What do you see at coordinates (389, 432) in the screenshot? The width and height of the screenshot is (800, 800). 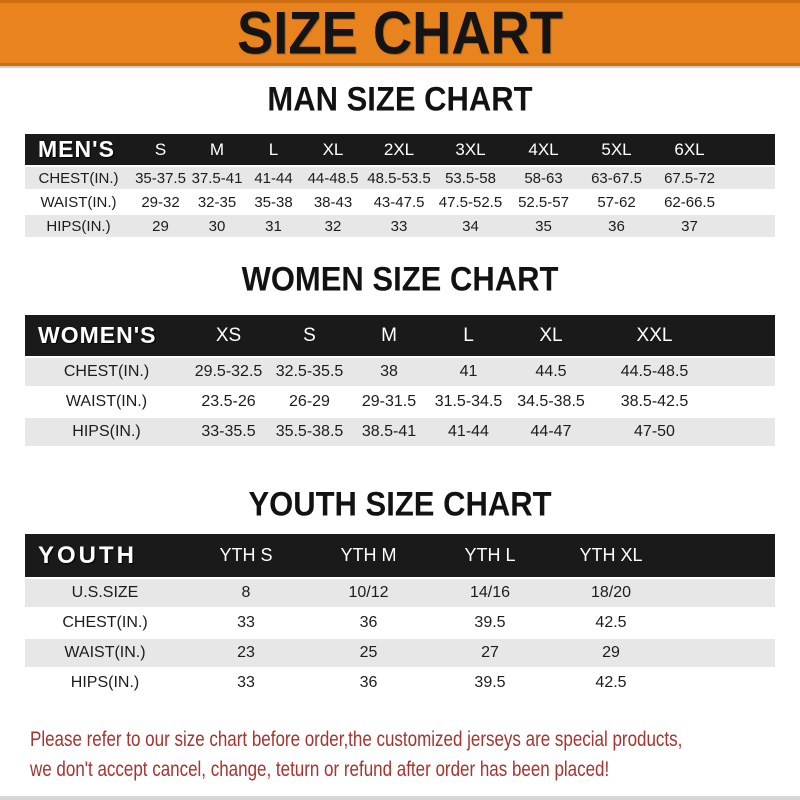 I see `size-value: 38.5-41` at bounding box center [389, 432].